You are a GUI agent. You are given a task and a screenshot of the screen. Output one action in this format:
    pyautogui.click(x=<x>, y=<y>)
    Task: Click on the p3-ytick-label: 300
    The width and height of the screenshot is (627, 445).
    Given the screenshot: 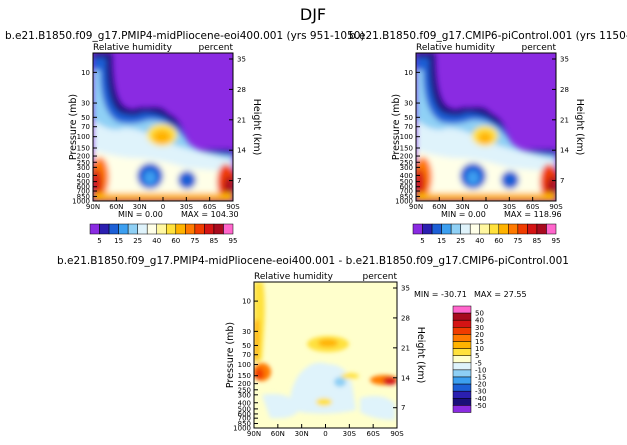 What is the action you would take?
    pyautogui.click(x=244, y=395)
    